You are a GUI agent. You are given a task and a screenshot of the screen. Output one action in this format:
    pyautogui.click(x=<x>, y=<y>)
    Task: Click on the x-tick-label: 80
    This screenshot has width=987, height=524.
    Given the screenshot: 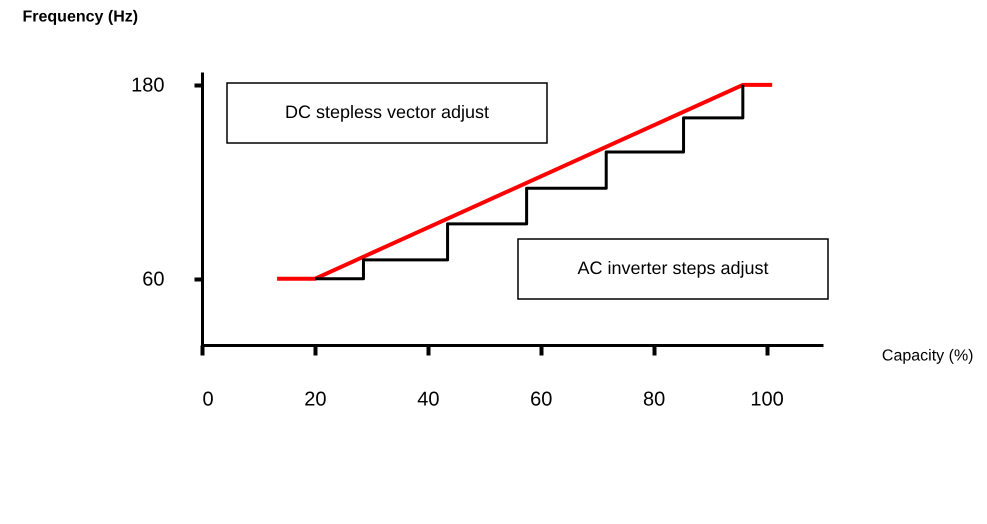 What is the action you would take?
    pyautogui.click(x=654, y=399)
    